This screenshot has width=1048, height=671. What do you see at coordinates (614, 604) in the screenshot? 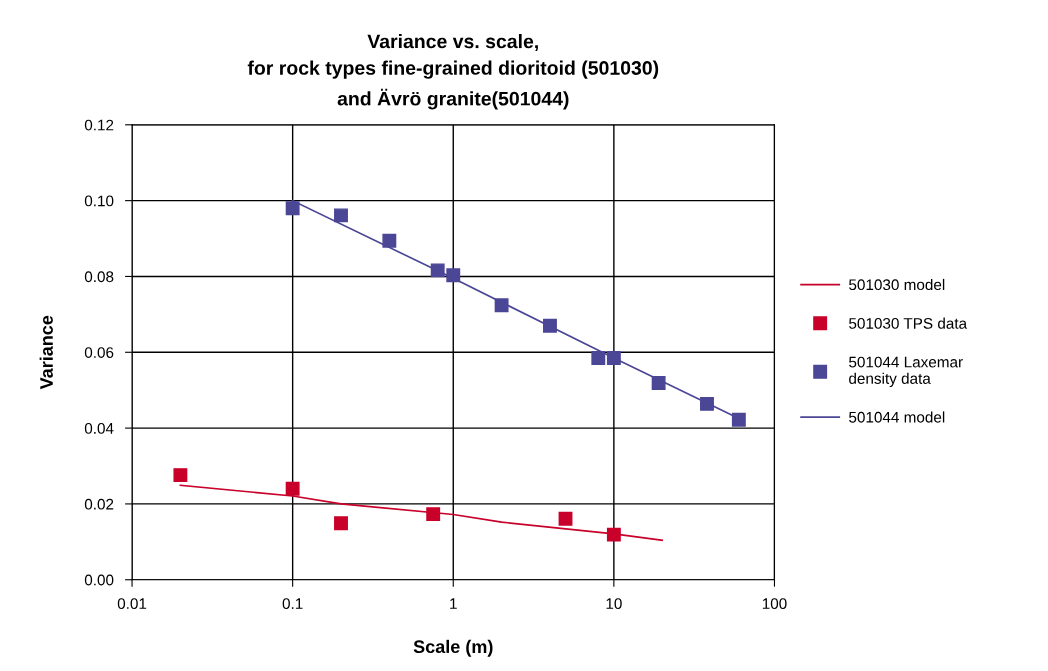
I see `x-tick-label: 10` at bounding box center [614, 604].